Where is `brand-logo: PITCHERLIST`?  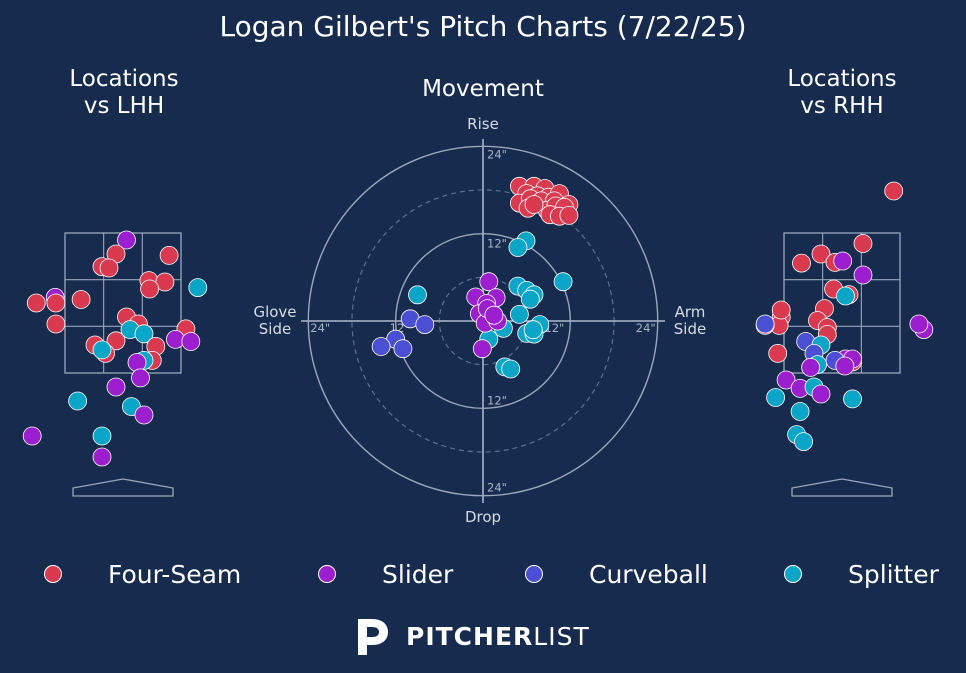
brand-logo: PITCHERLIST is located at coordinates (471, 636).